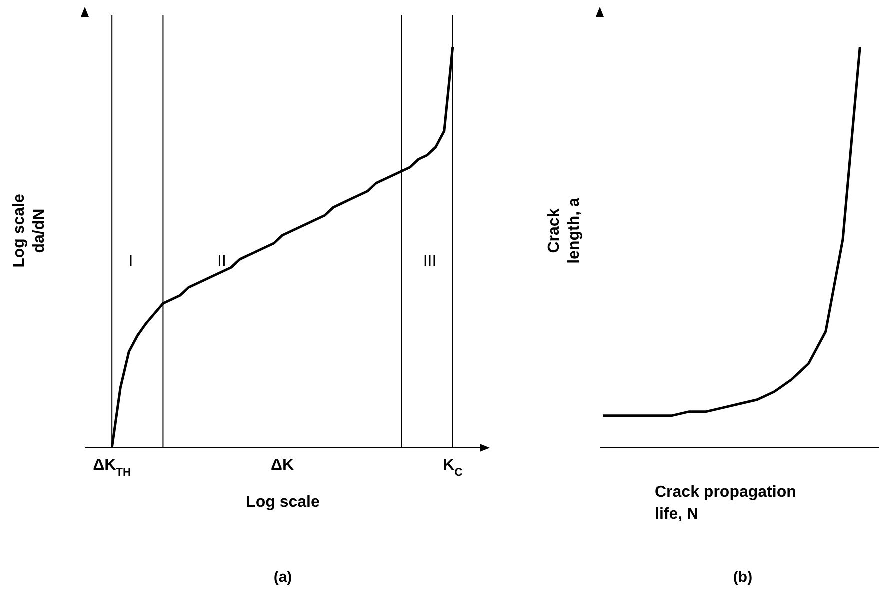 This screenshot has height=603, width=879. Describe the element at coordinates (743, 577) in the screenshot. I see `text: (b)` at that location.